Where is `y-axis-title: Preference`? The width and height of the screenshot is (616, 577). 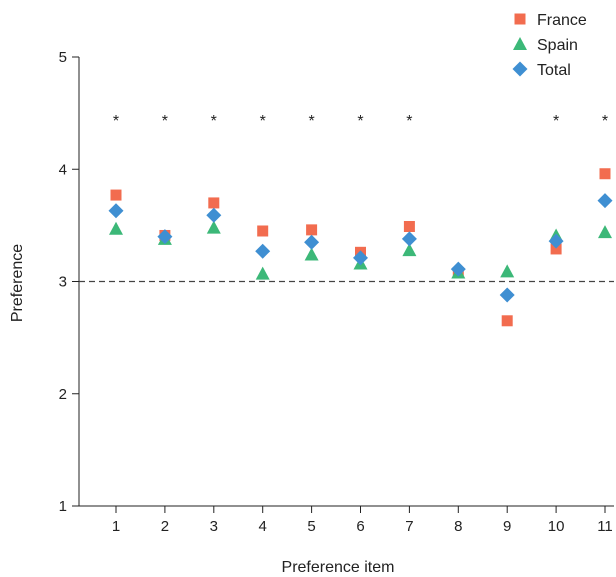
y-axis-title: Preference is located at coordinates (17, 283).